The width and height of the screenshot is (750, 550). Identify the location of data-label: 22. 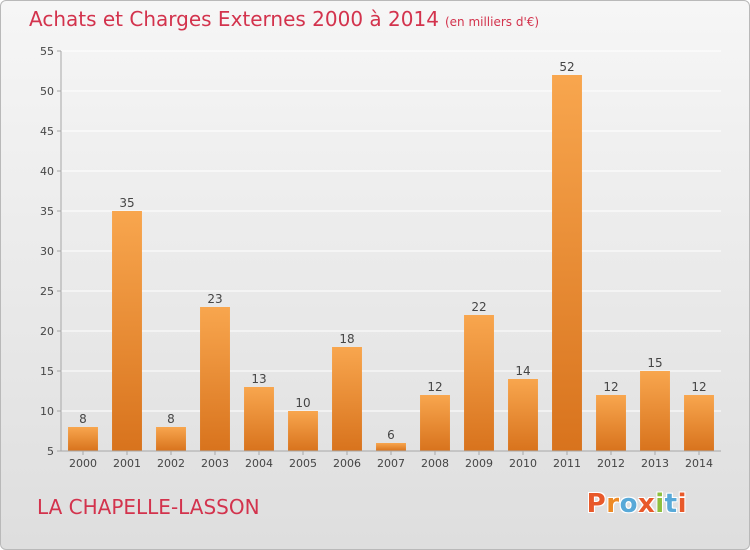
(478, 307).